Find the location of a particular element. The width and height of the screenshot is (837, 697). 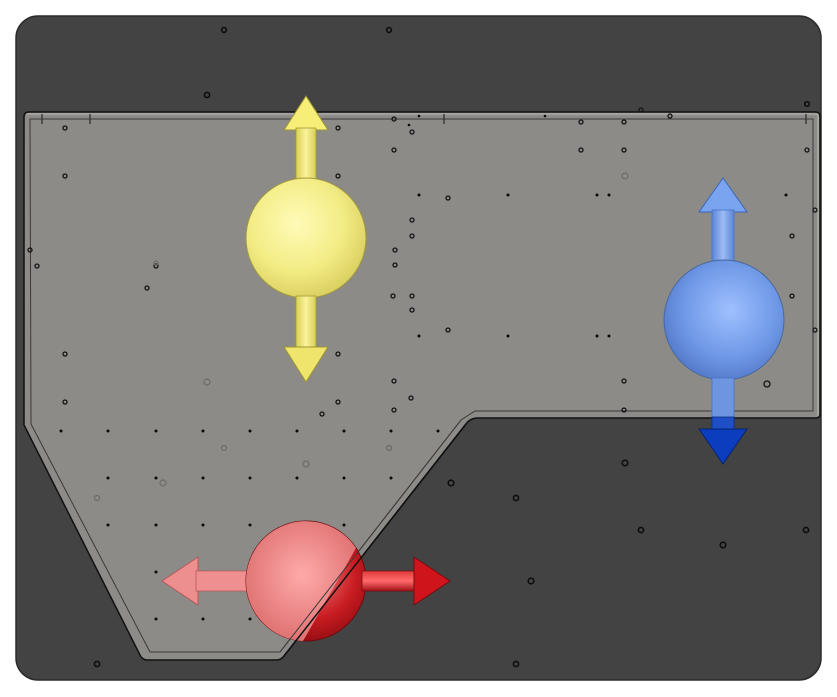

blue-down-shaft-upper is located at coordinates (723, 398).